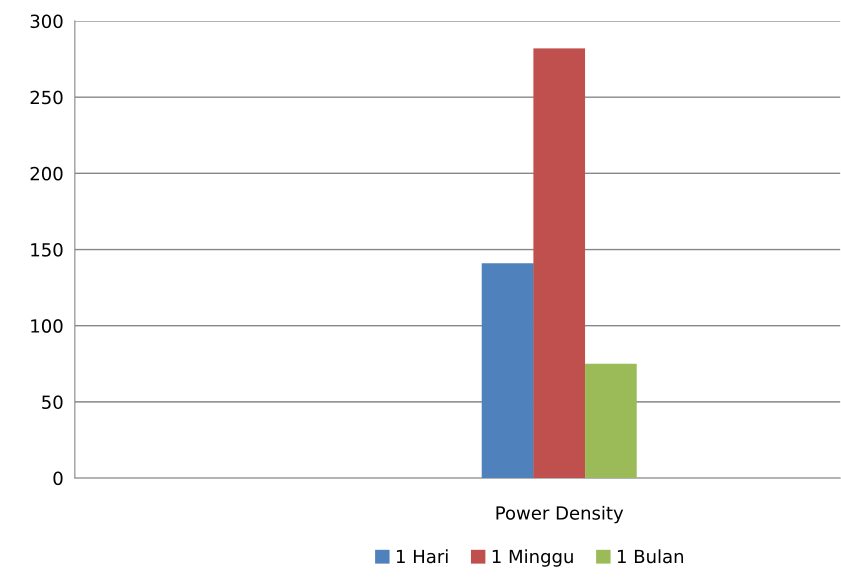 This screenshot has height=583, width=841. I want to click on y-tick-label: 200, so click(46, 173).